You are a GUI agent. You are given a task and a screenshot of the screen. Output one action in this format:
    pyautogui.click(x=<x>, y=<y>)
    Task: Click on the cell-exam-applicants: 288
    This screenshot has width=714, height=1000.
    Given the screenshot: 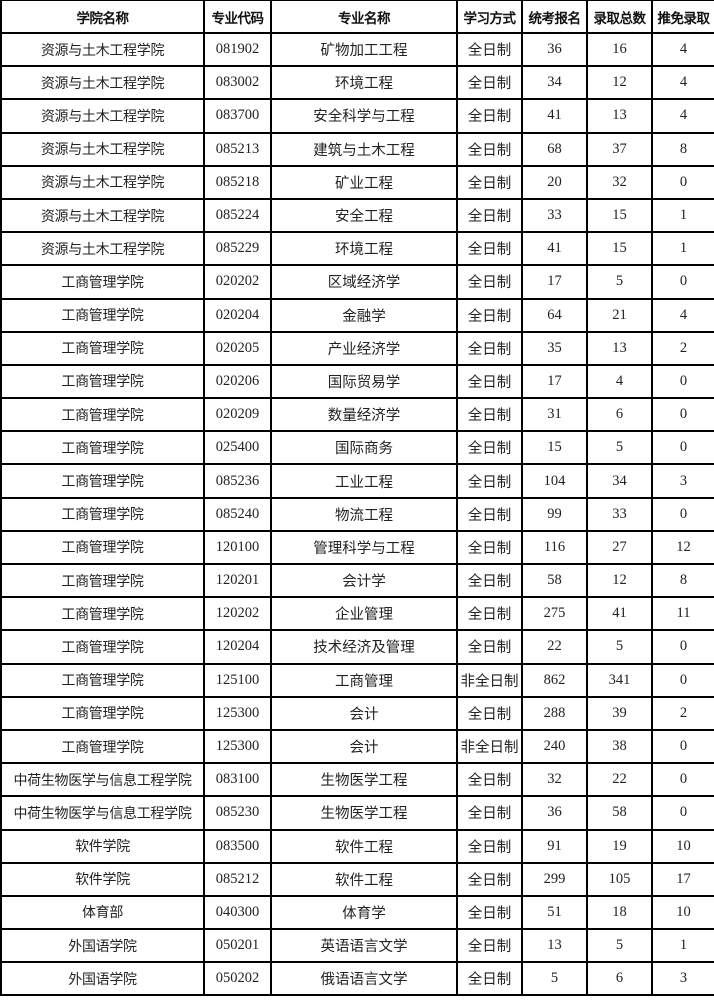 What is the action you would take?
    pyautogui.click(x=554, y=713)
    